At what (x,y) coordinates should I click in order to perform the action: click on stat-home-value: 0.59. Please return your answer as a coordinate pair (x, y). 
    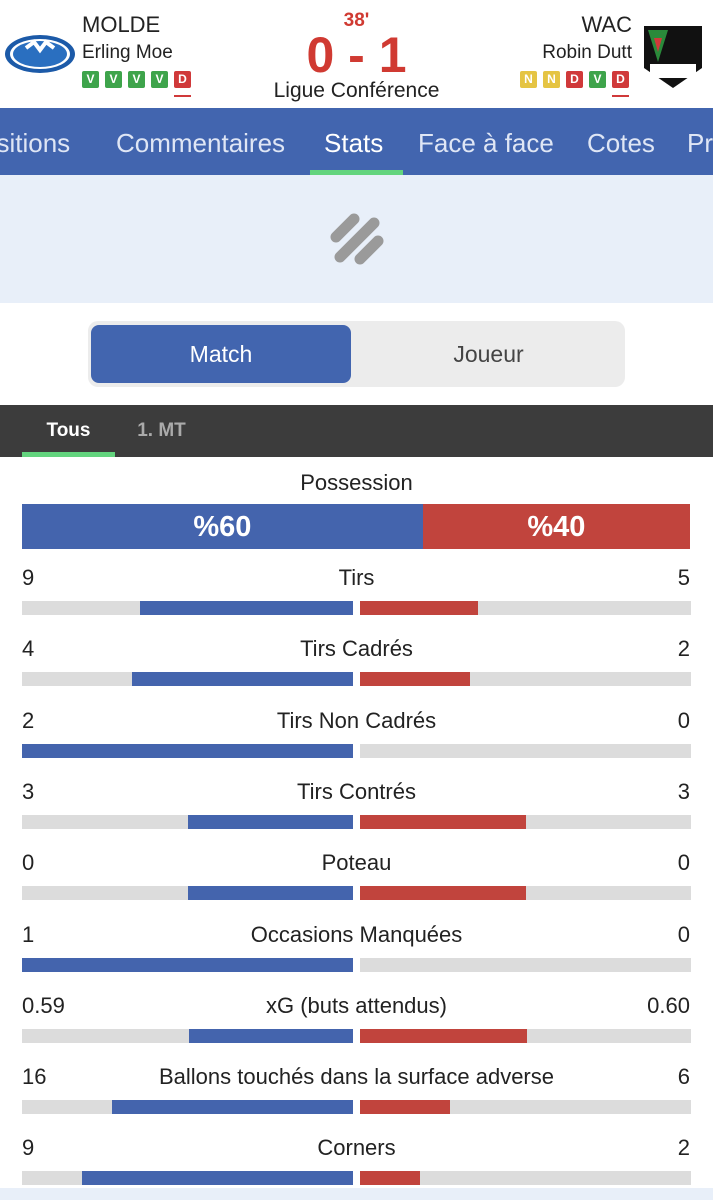
    Looking at the image, I should click on (43, 1005).